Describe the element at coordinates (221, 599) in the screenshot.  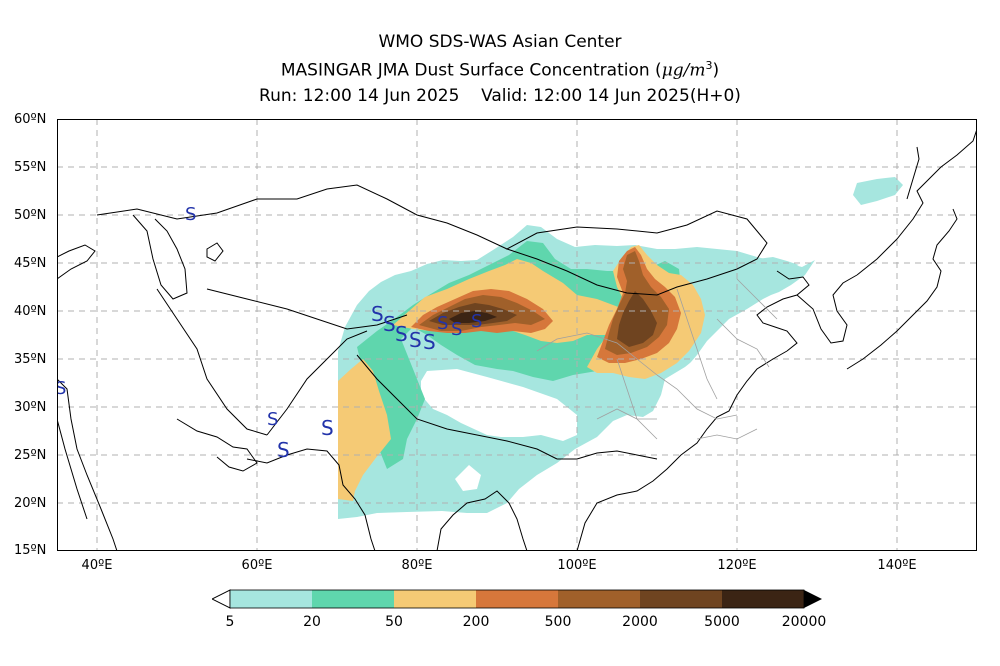
I see `colorbar-lower-arrow` at that location.